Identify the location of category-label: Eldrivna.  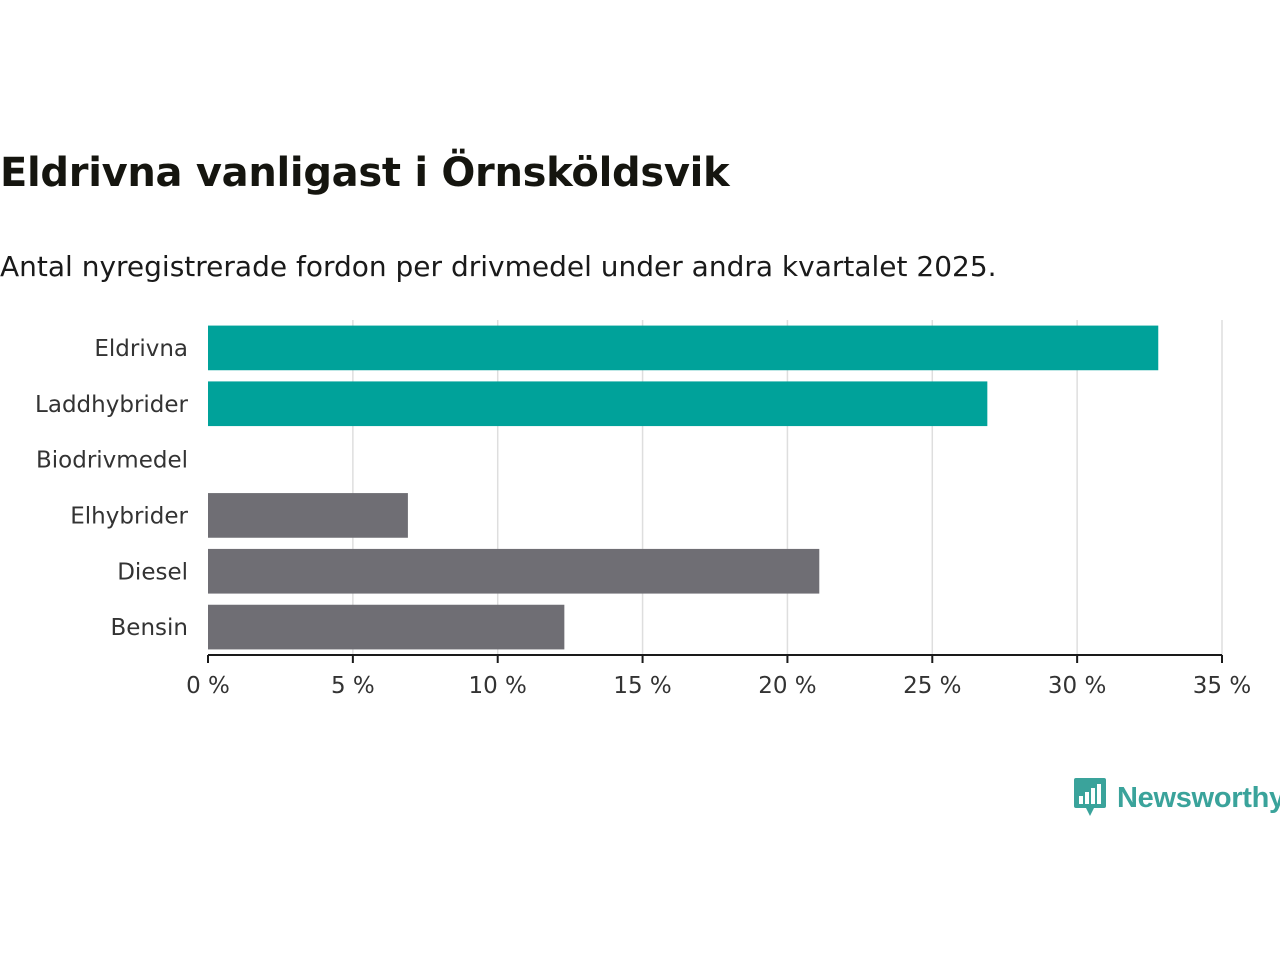
(141, 349).